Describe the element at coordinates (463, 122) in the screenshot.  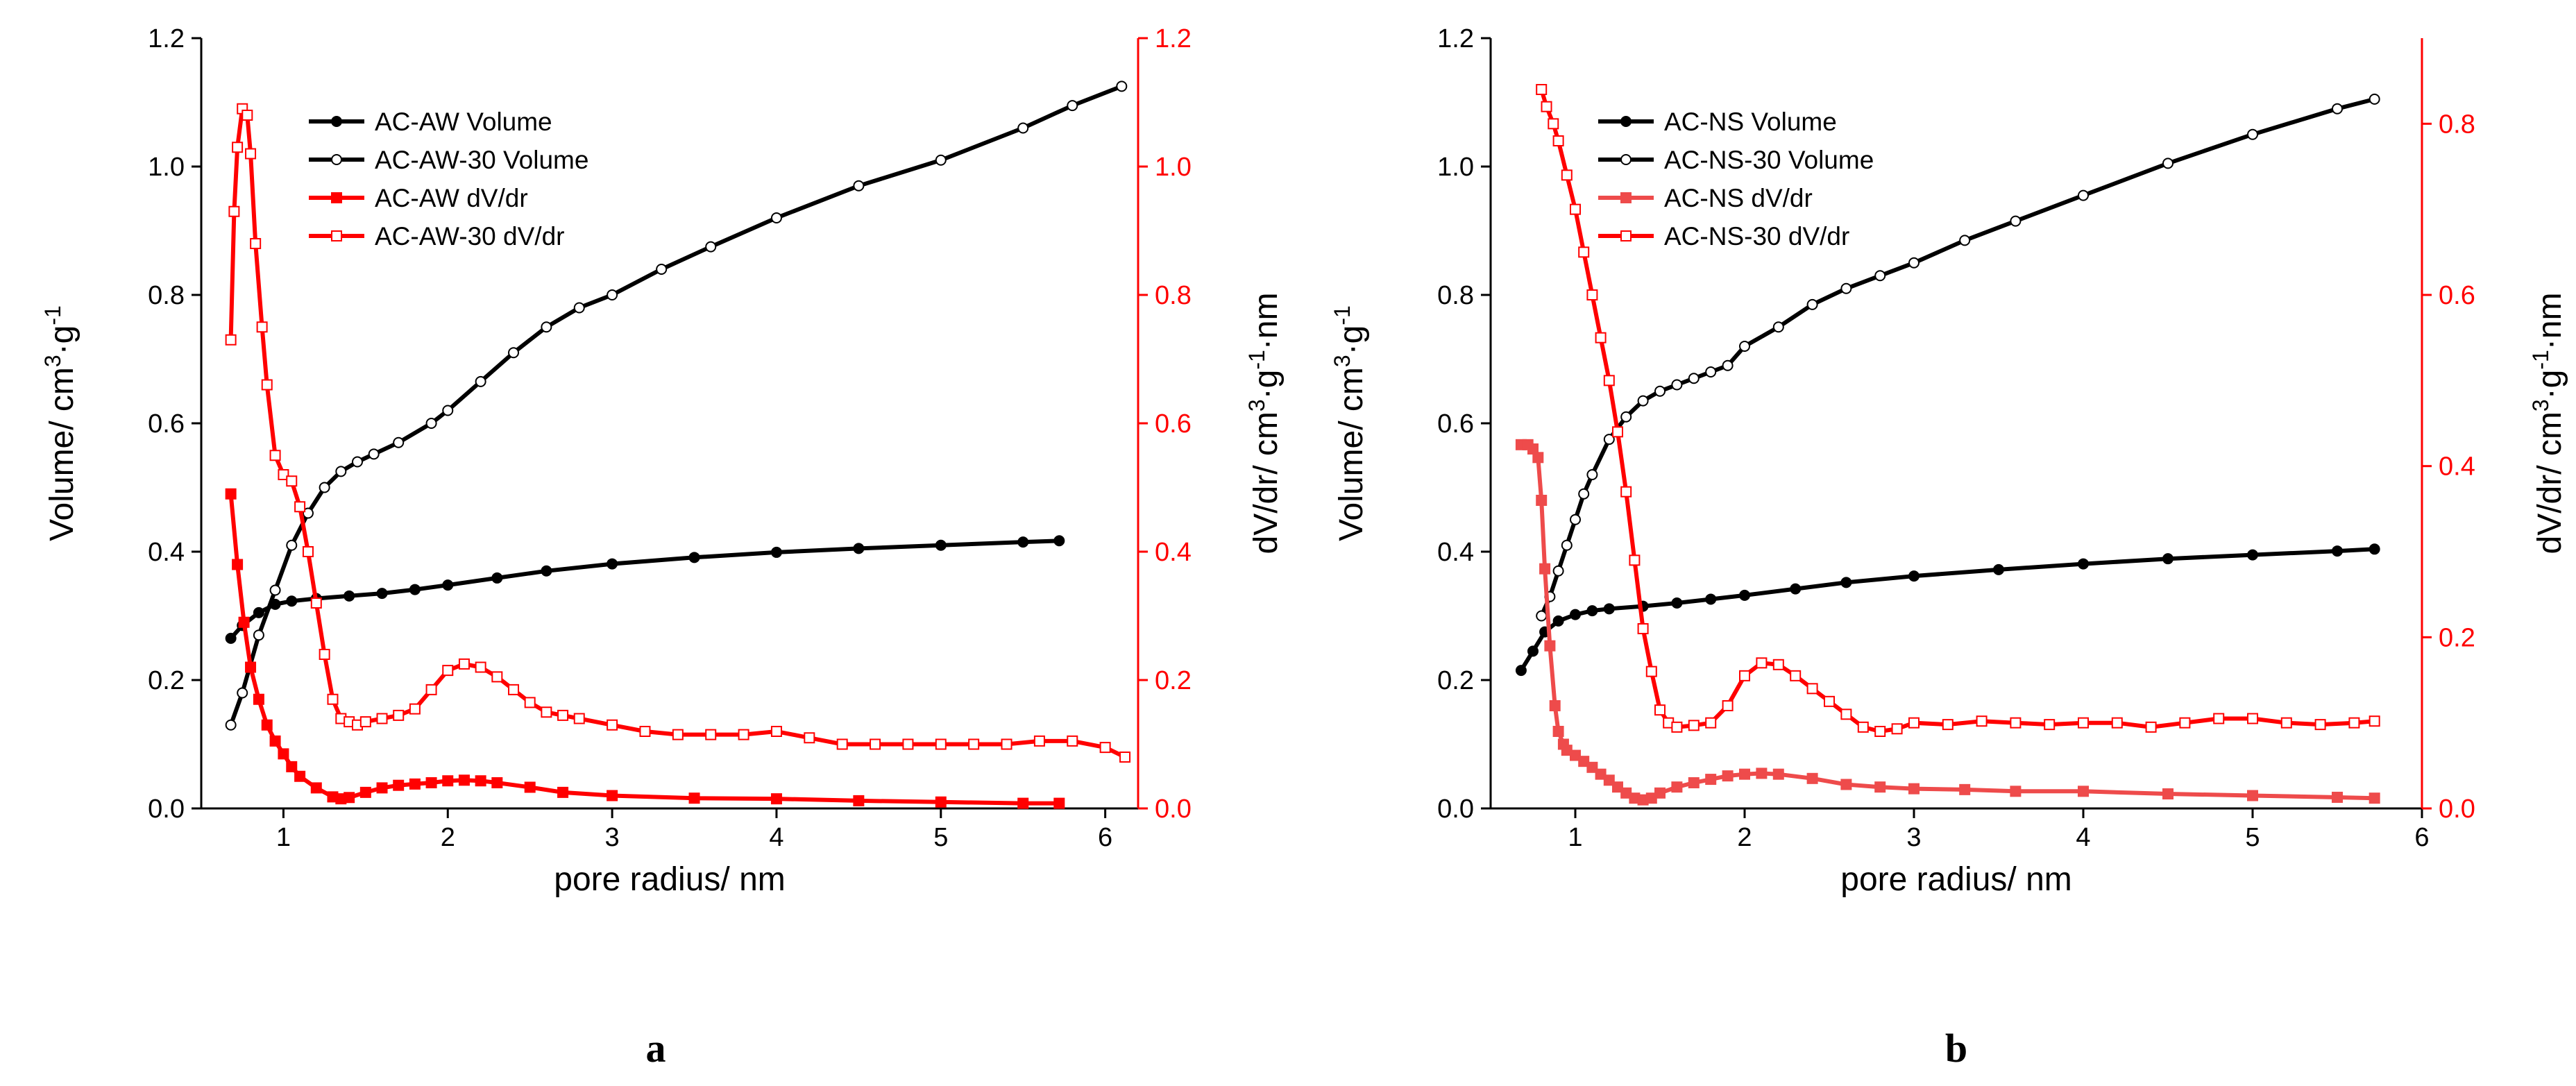
I see `legend-entry: AC-AW Volume` at that location.